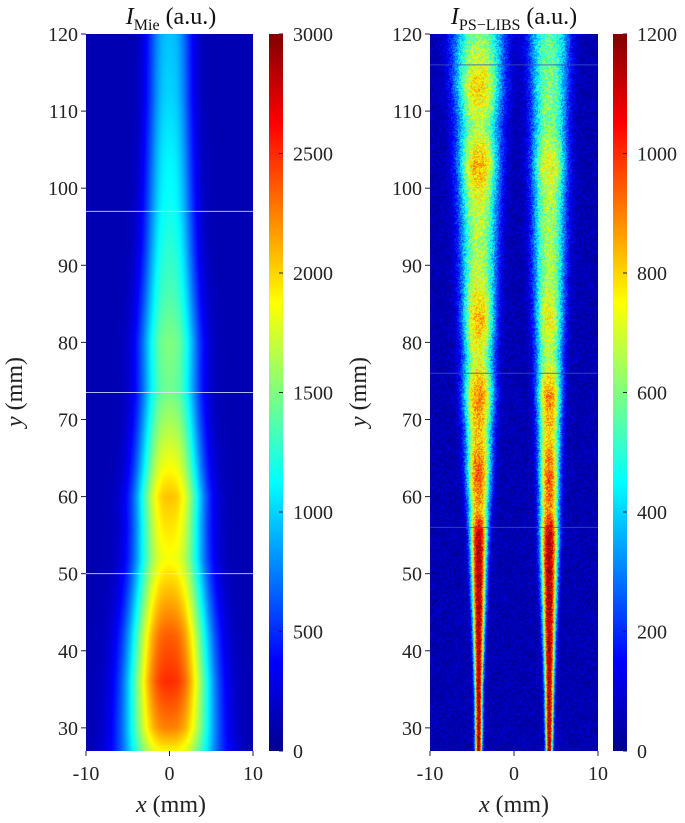 This screenshot has width=685, height=823. I want to click on panel-mie-title: IMie (a.u.), so click(170, 19).